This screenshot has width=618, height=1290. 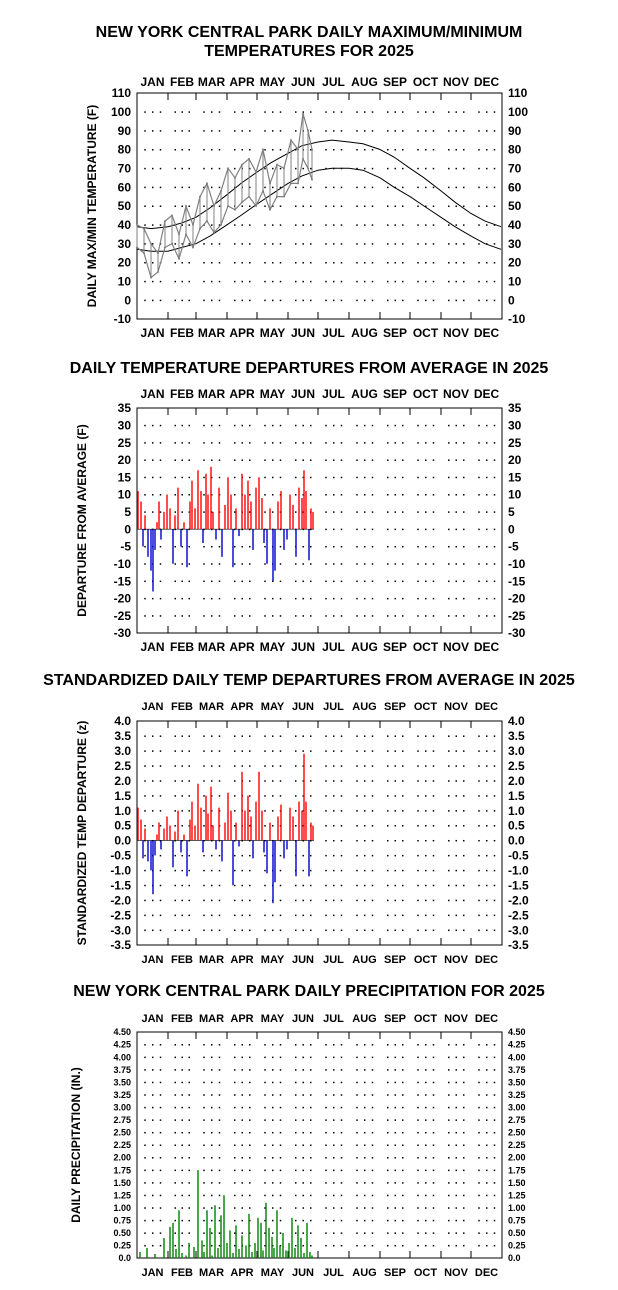 What do you see at coordinates (92, 206) in the screenshot?
I see `y-axis-label: DAILY MAX/MIN TEMPERATURE (F)` at bounding box center [92, 206].